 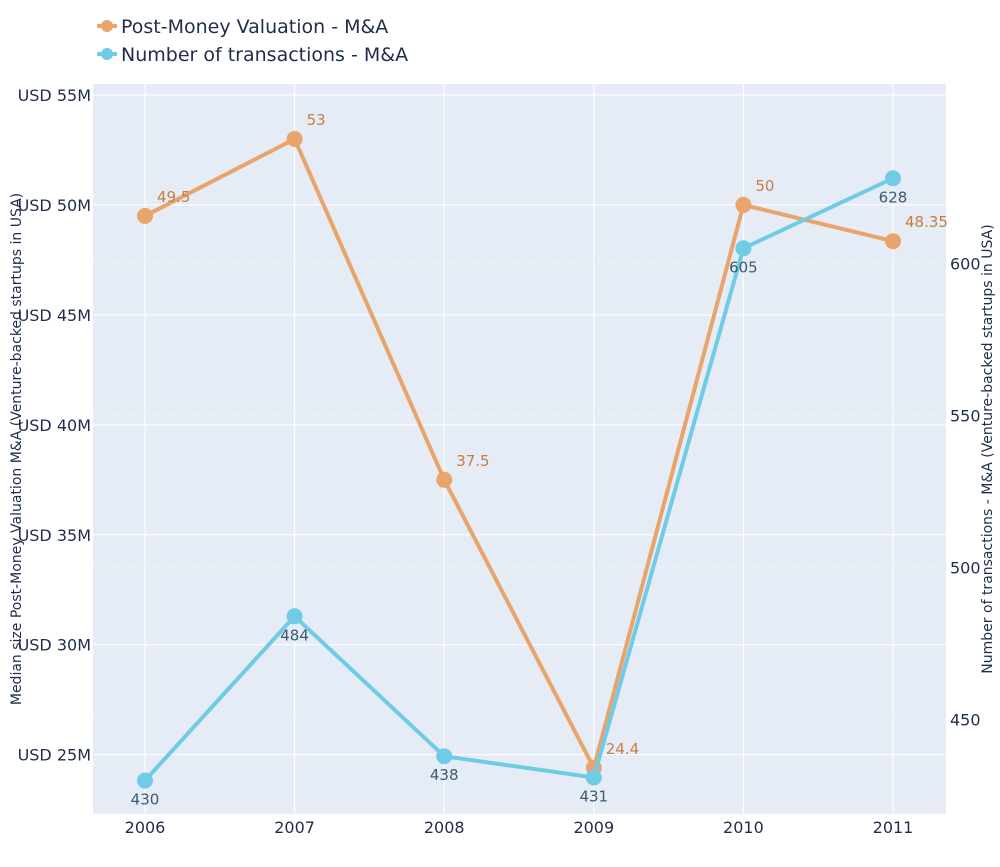 What do you see at coordinates (145, 827) in the screenshot?
I see `x-tick-label: 2006` at bounding box center [145, 827].